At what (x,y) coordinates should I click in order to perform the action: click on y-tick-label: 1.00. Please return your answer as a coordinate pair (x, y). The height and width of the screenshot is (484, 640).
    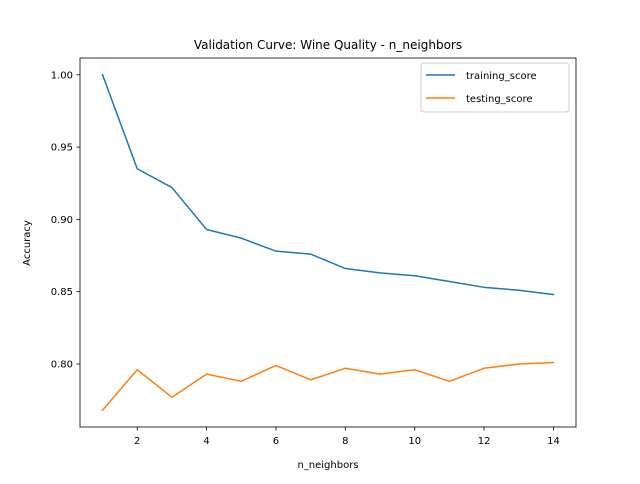
    Looking at the image, I should click on (62, 75).